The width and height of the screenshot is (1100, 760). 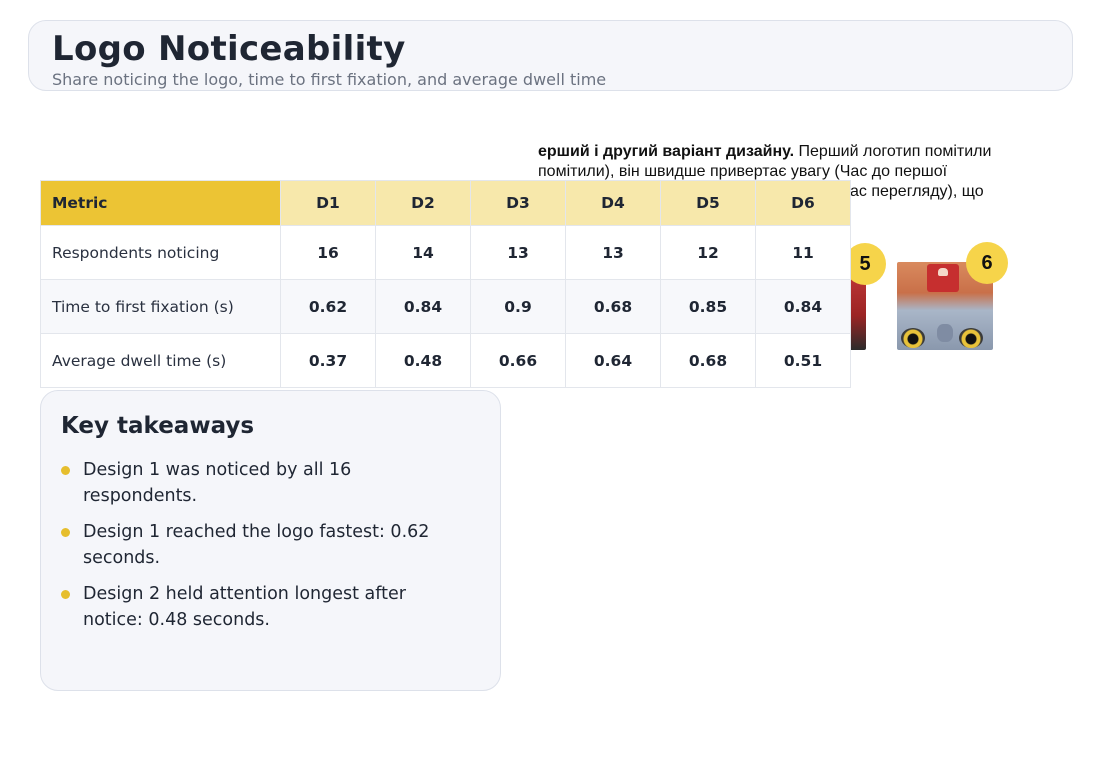 I want to click on column-header-d6: D6, so click(x=803, y=203).